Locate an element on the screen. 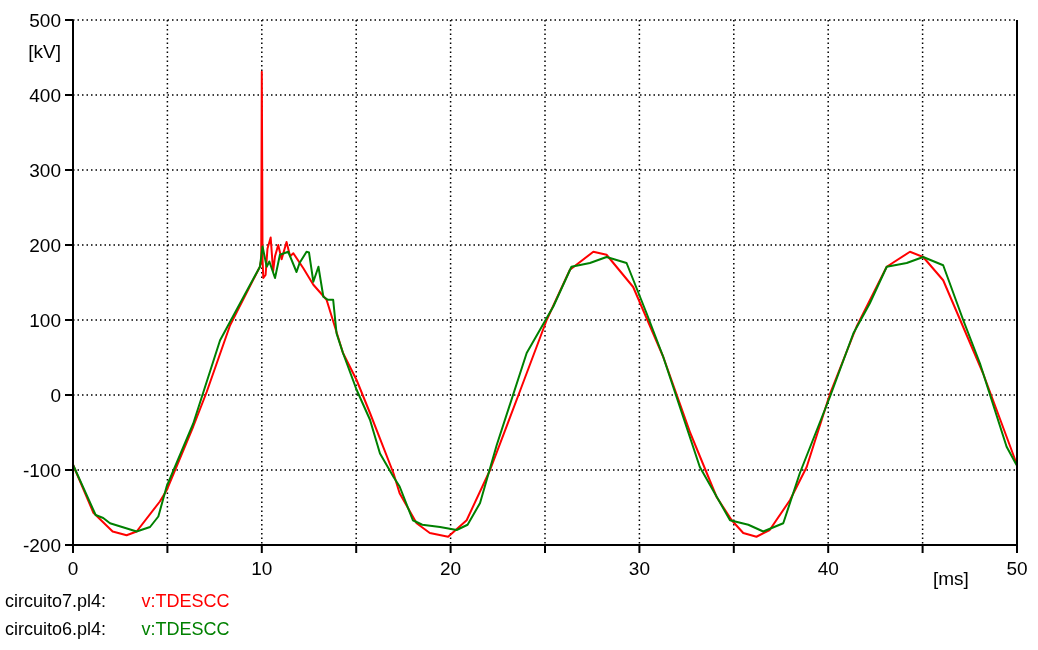 The image size is (1038, 650). x-tick-label: 40 is located at coordinates (828, 568).